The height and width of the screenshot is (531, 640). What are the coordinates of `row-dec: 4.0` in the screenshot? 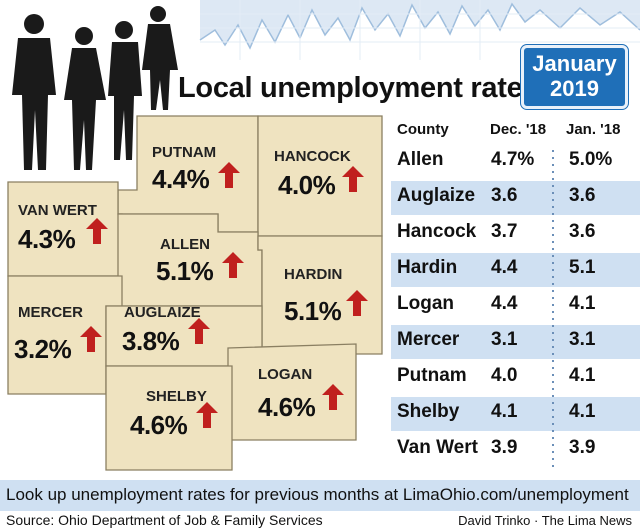 It's located at (504, 375).